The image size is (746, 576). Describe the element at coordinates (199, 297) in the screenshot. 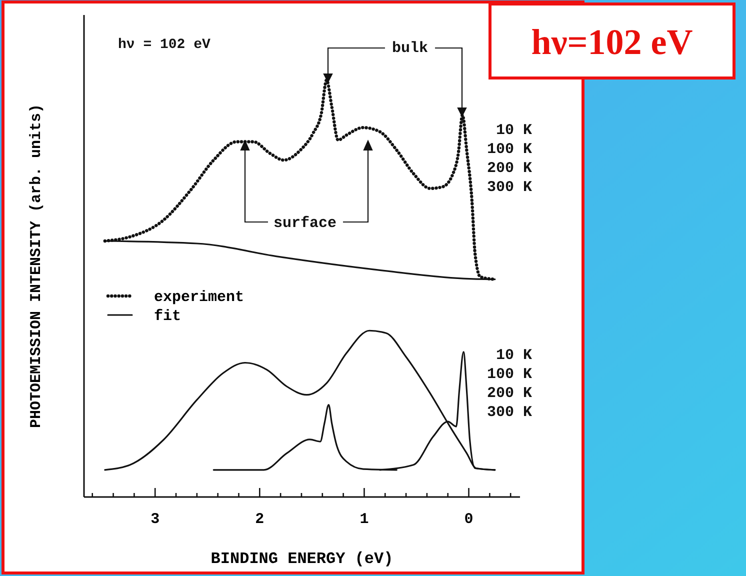

I see `legend-label: experiment` at that location.